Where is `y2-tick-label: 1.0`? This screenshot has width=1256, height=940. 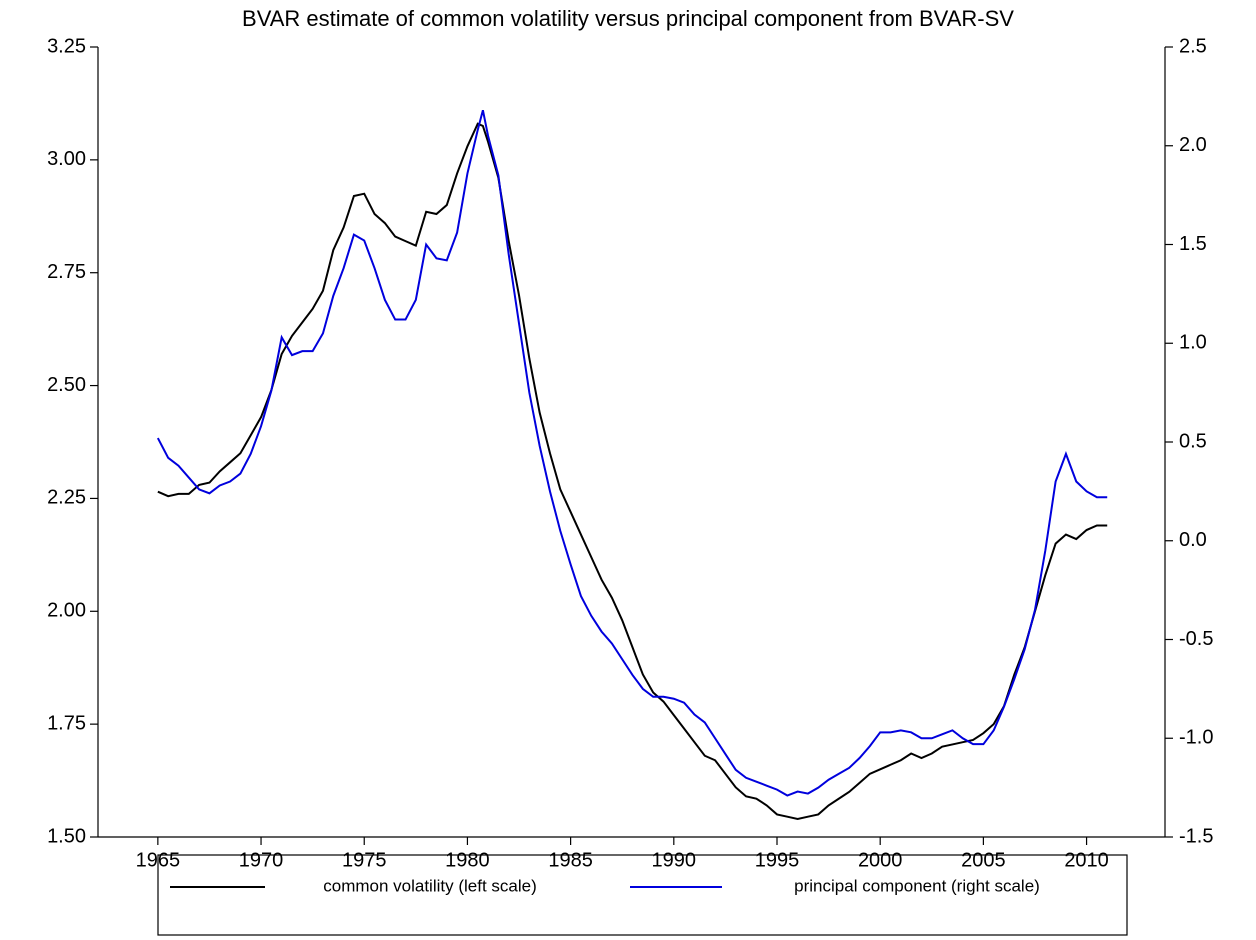
y2-tick-label: 1.0 is located at coordinates (1193, 343).